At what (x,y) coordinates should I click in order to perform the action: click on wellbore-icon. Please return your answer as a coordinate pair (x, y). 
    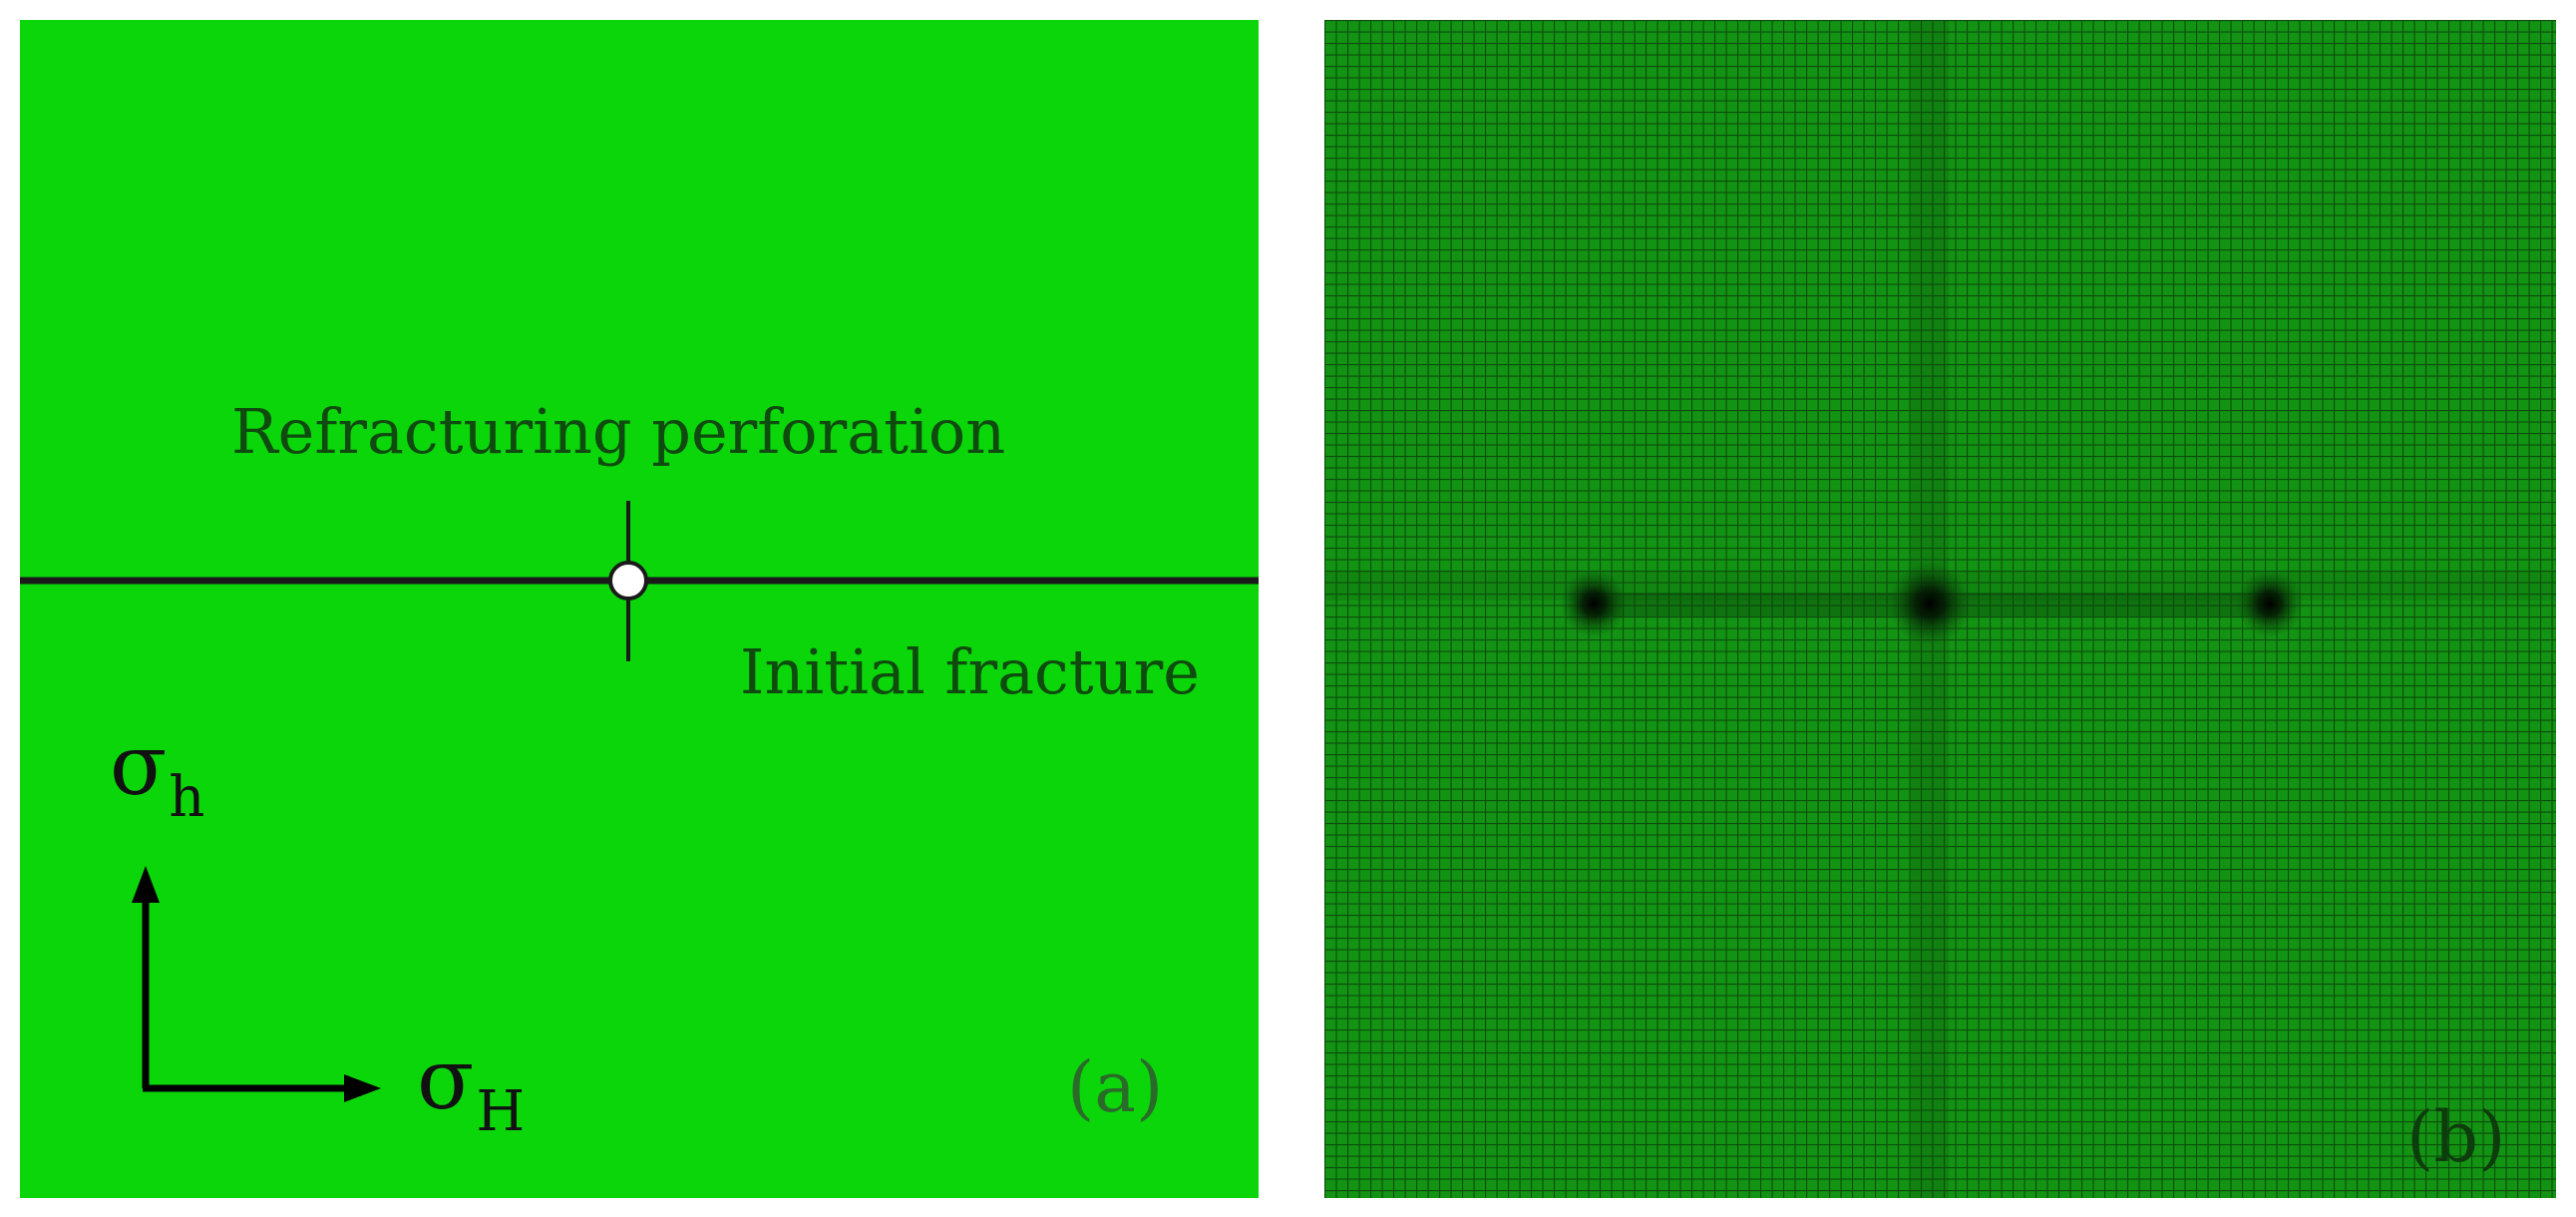
    Looking at the image, I should click on (628, 581).